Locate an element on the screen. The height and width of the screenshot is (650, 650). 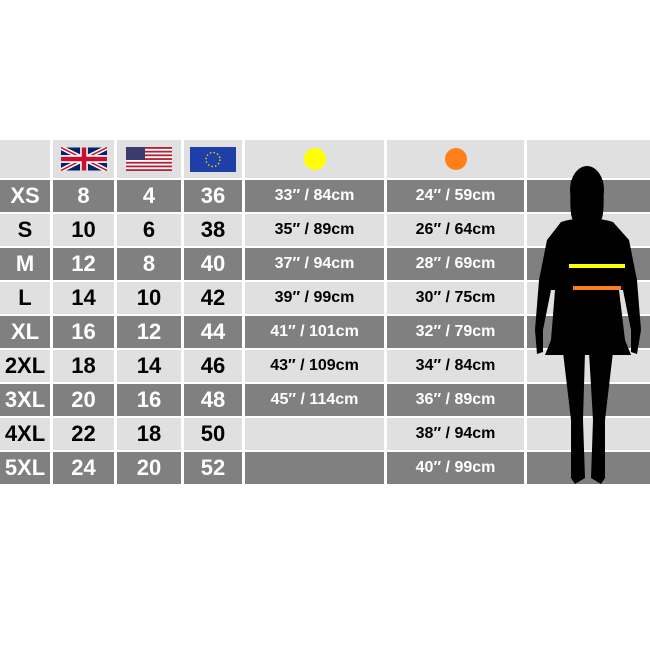
uk-flag-icon is located at coordinates (83, 159).